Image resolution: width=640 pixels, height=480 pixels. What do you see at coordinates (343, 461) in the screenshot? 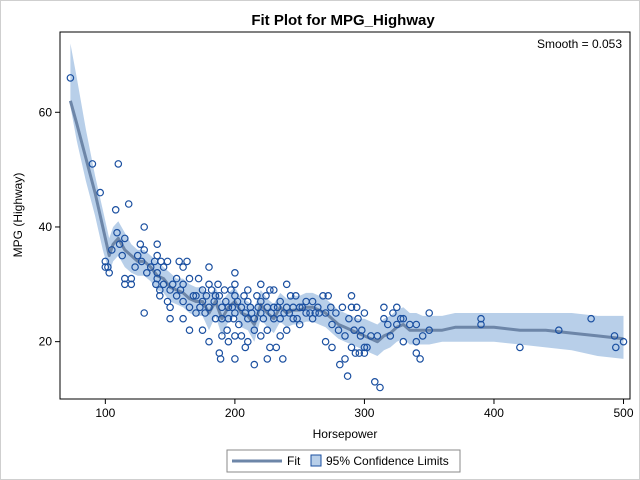
I see `legend: Fit 95% Confidence Limits` at bounding box center [343, 461].